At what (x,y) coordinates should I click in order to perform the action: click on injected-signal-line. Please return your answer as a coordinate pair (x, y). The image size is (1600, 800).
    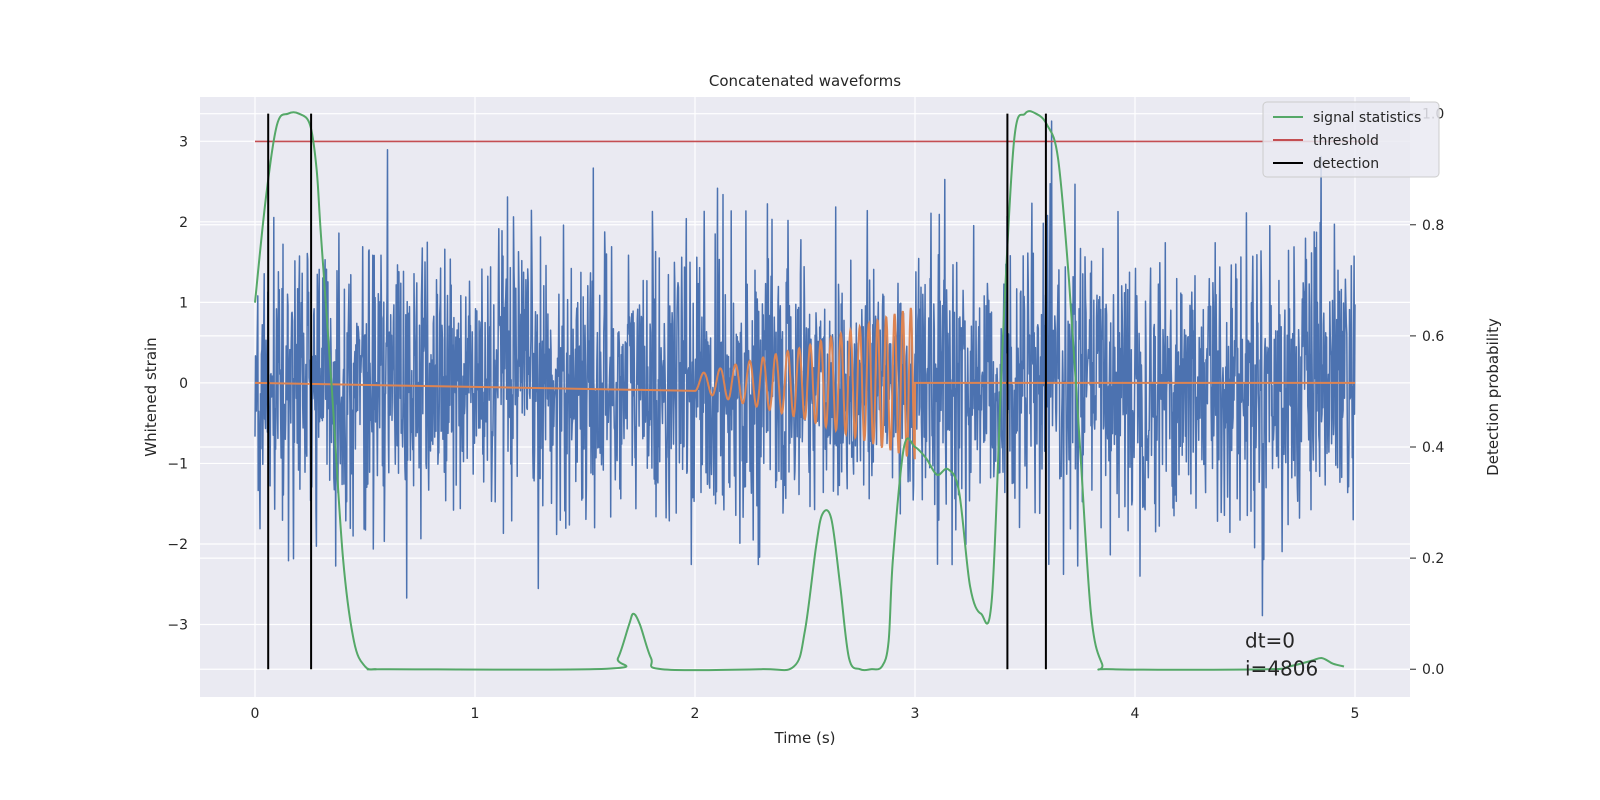
    Looking at the image, I should click on (804, 383).